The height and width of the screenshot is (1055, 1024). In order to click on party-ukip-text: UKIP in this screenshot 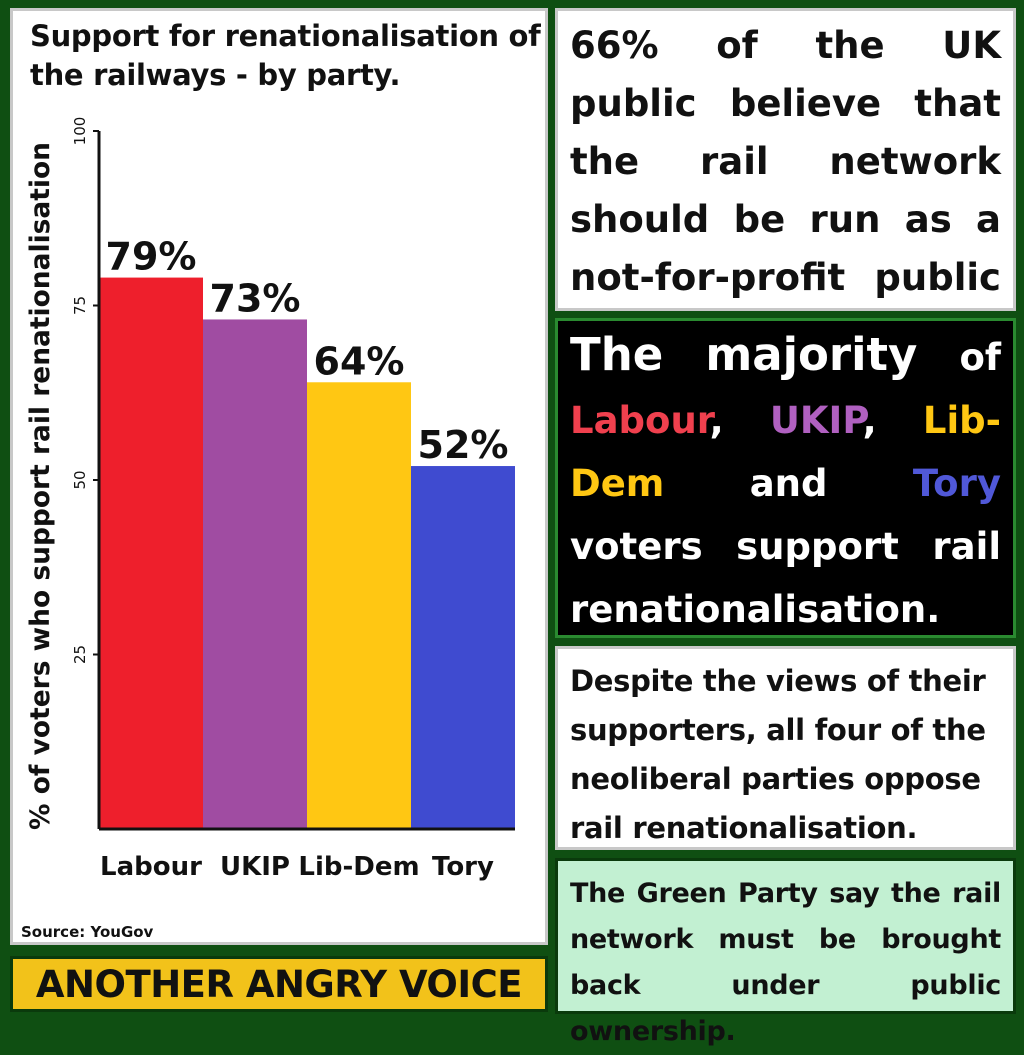, I will do `click(816, 420)`.